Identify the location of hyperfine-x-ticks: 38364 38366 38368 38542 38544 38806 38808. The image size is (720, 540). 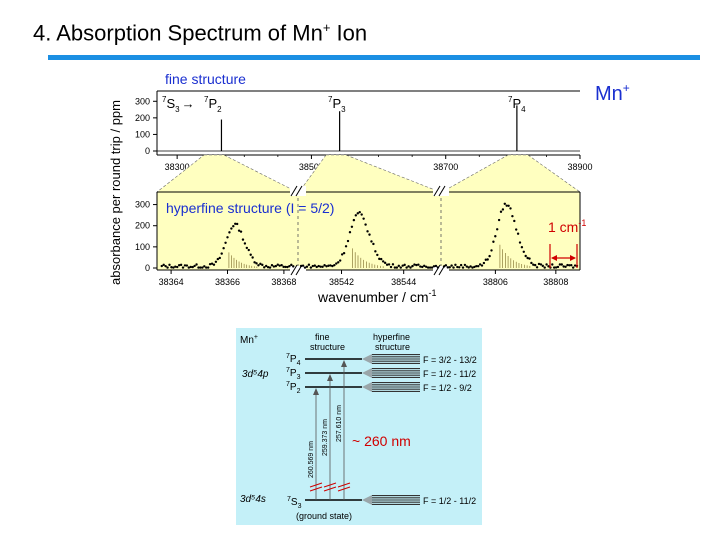
(363, 278).